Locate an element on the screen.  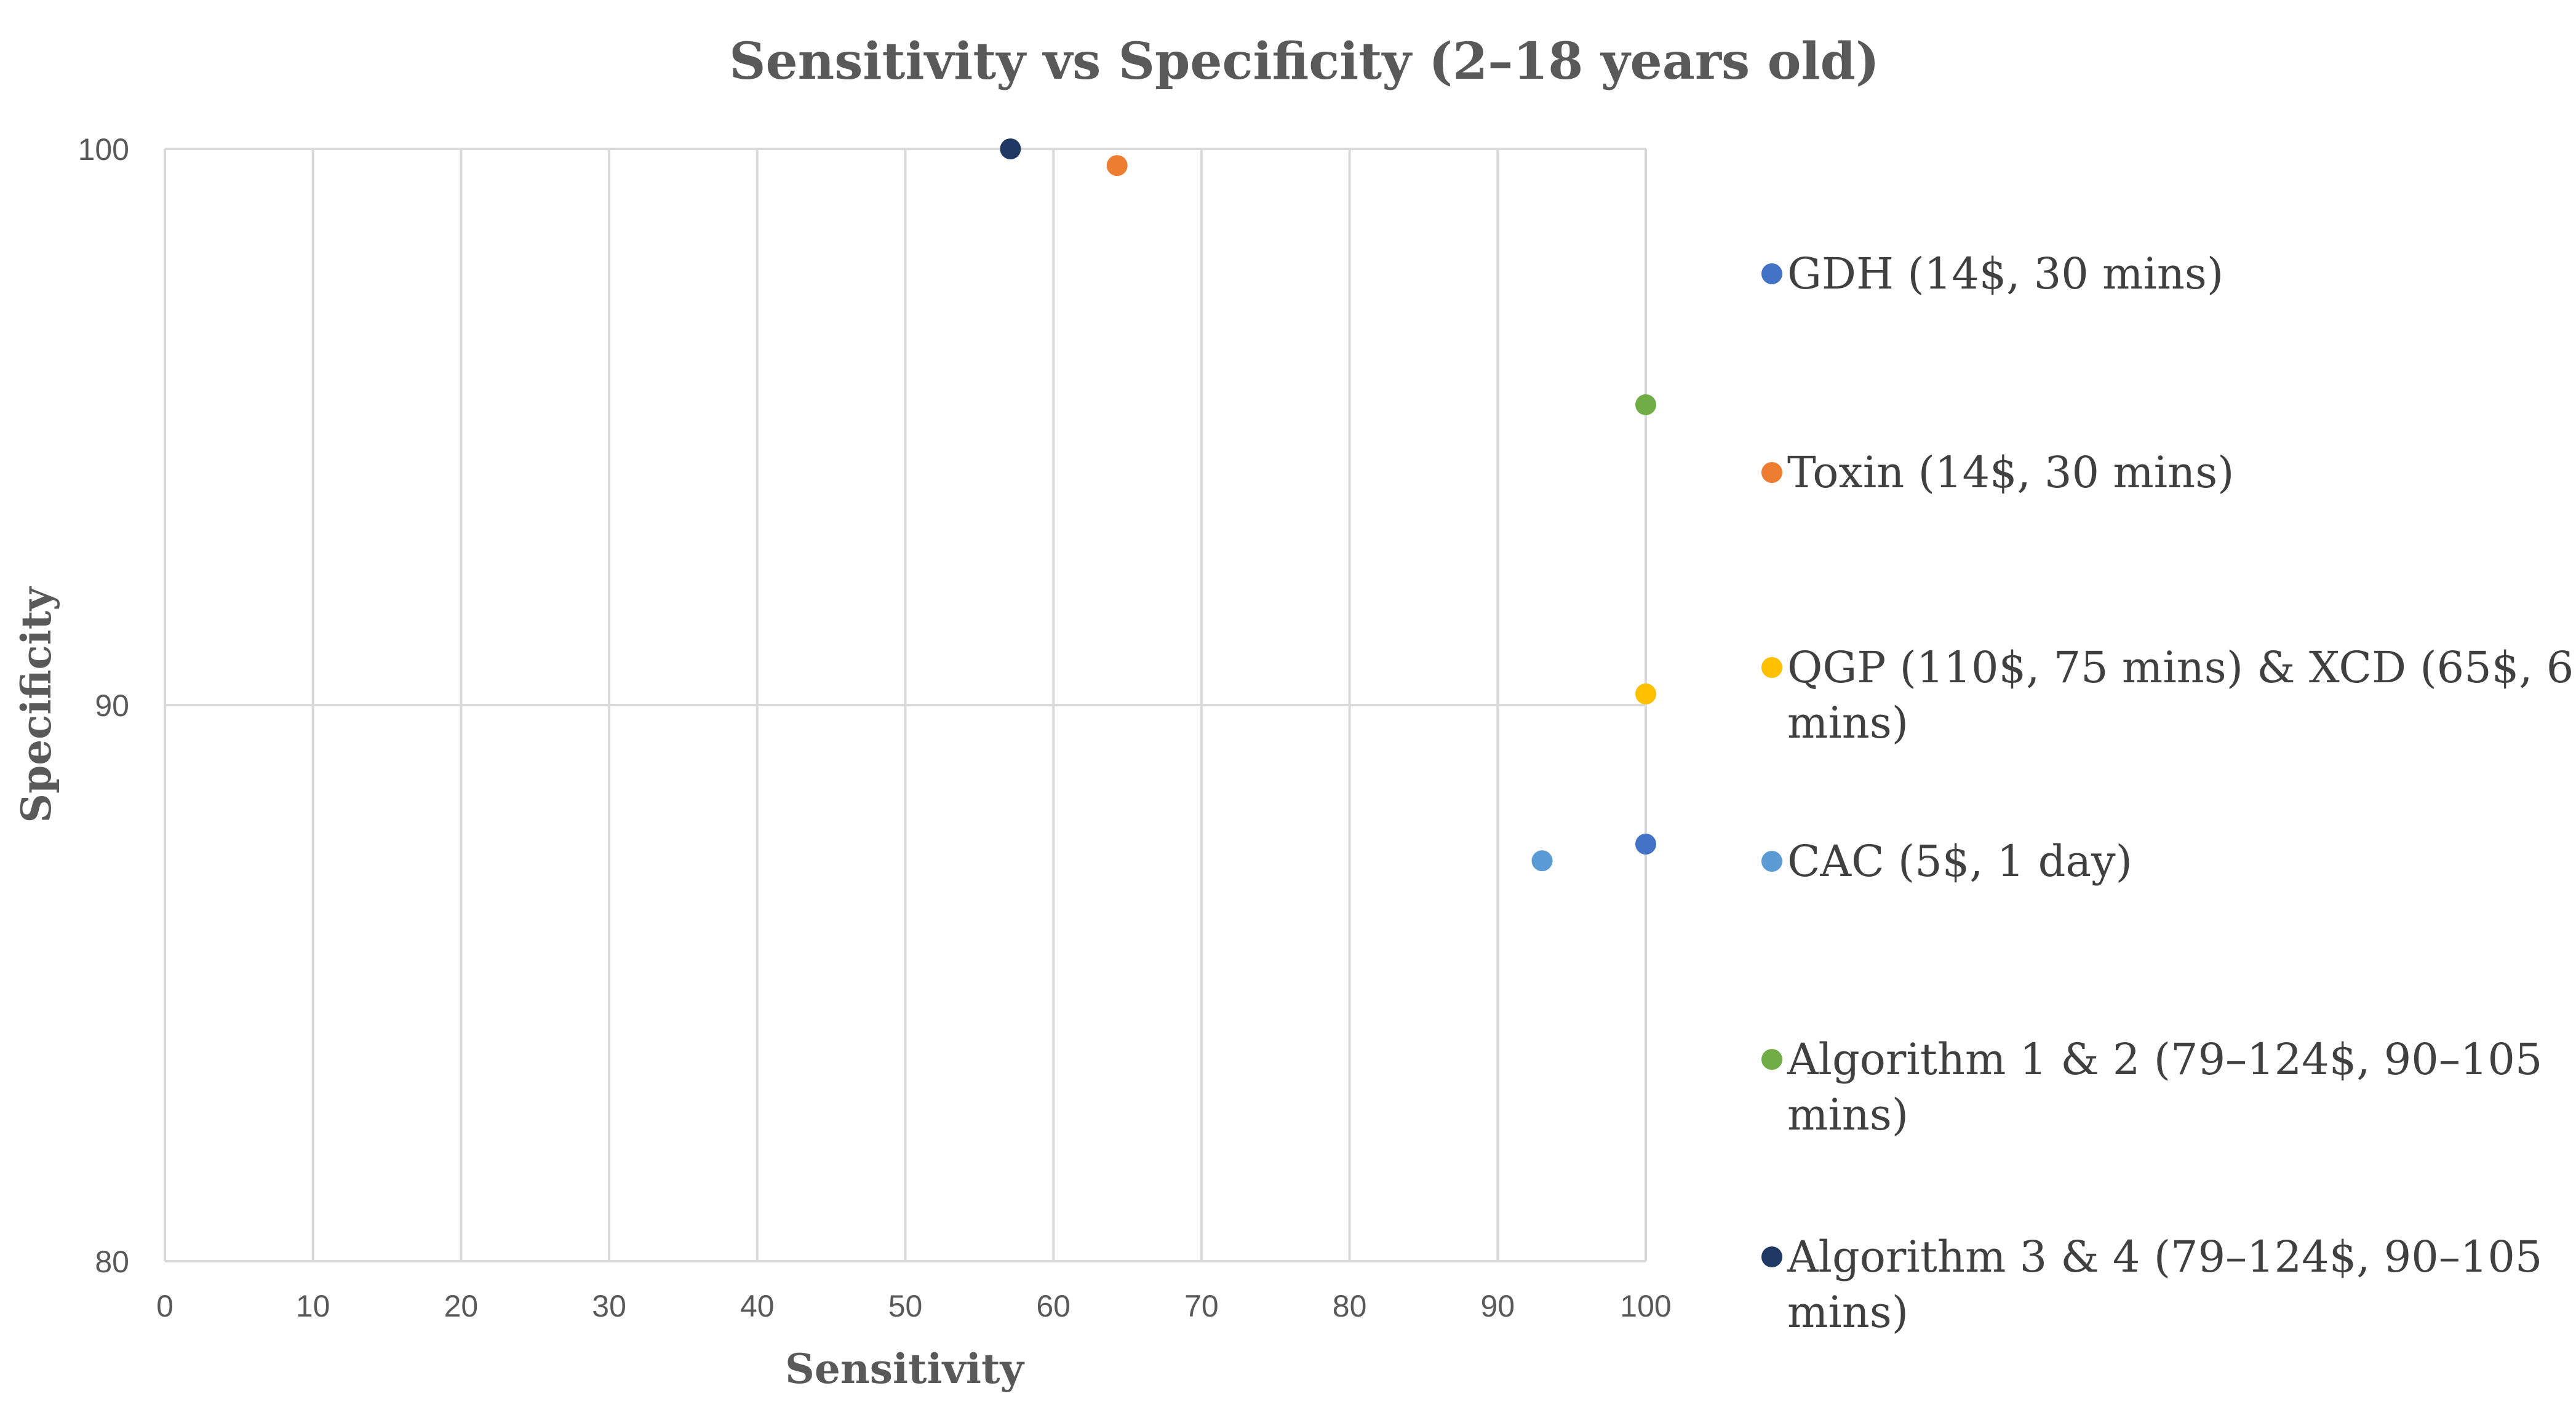
x-tick-label: 70 is located at coordinates (1201, 1306).